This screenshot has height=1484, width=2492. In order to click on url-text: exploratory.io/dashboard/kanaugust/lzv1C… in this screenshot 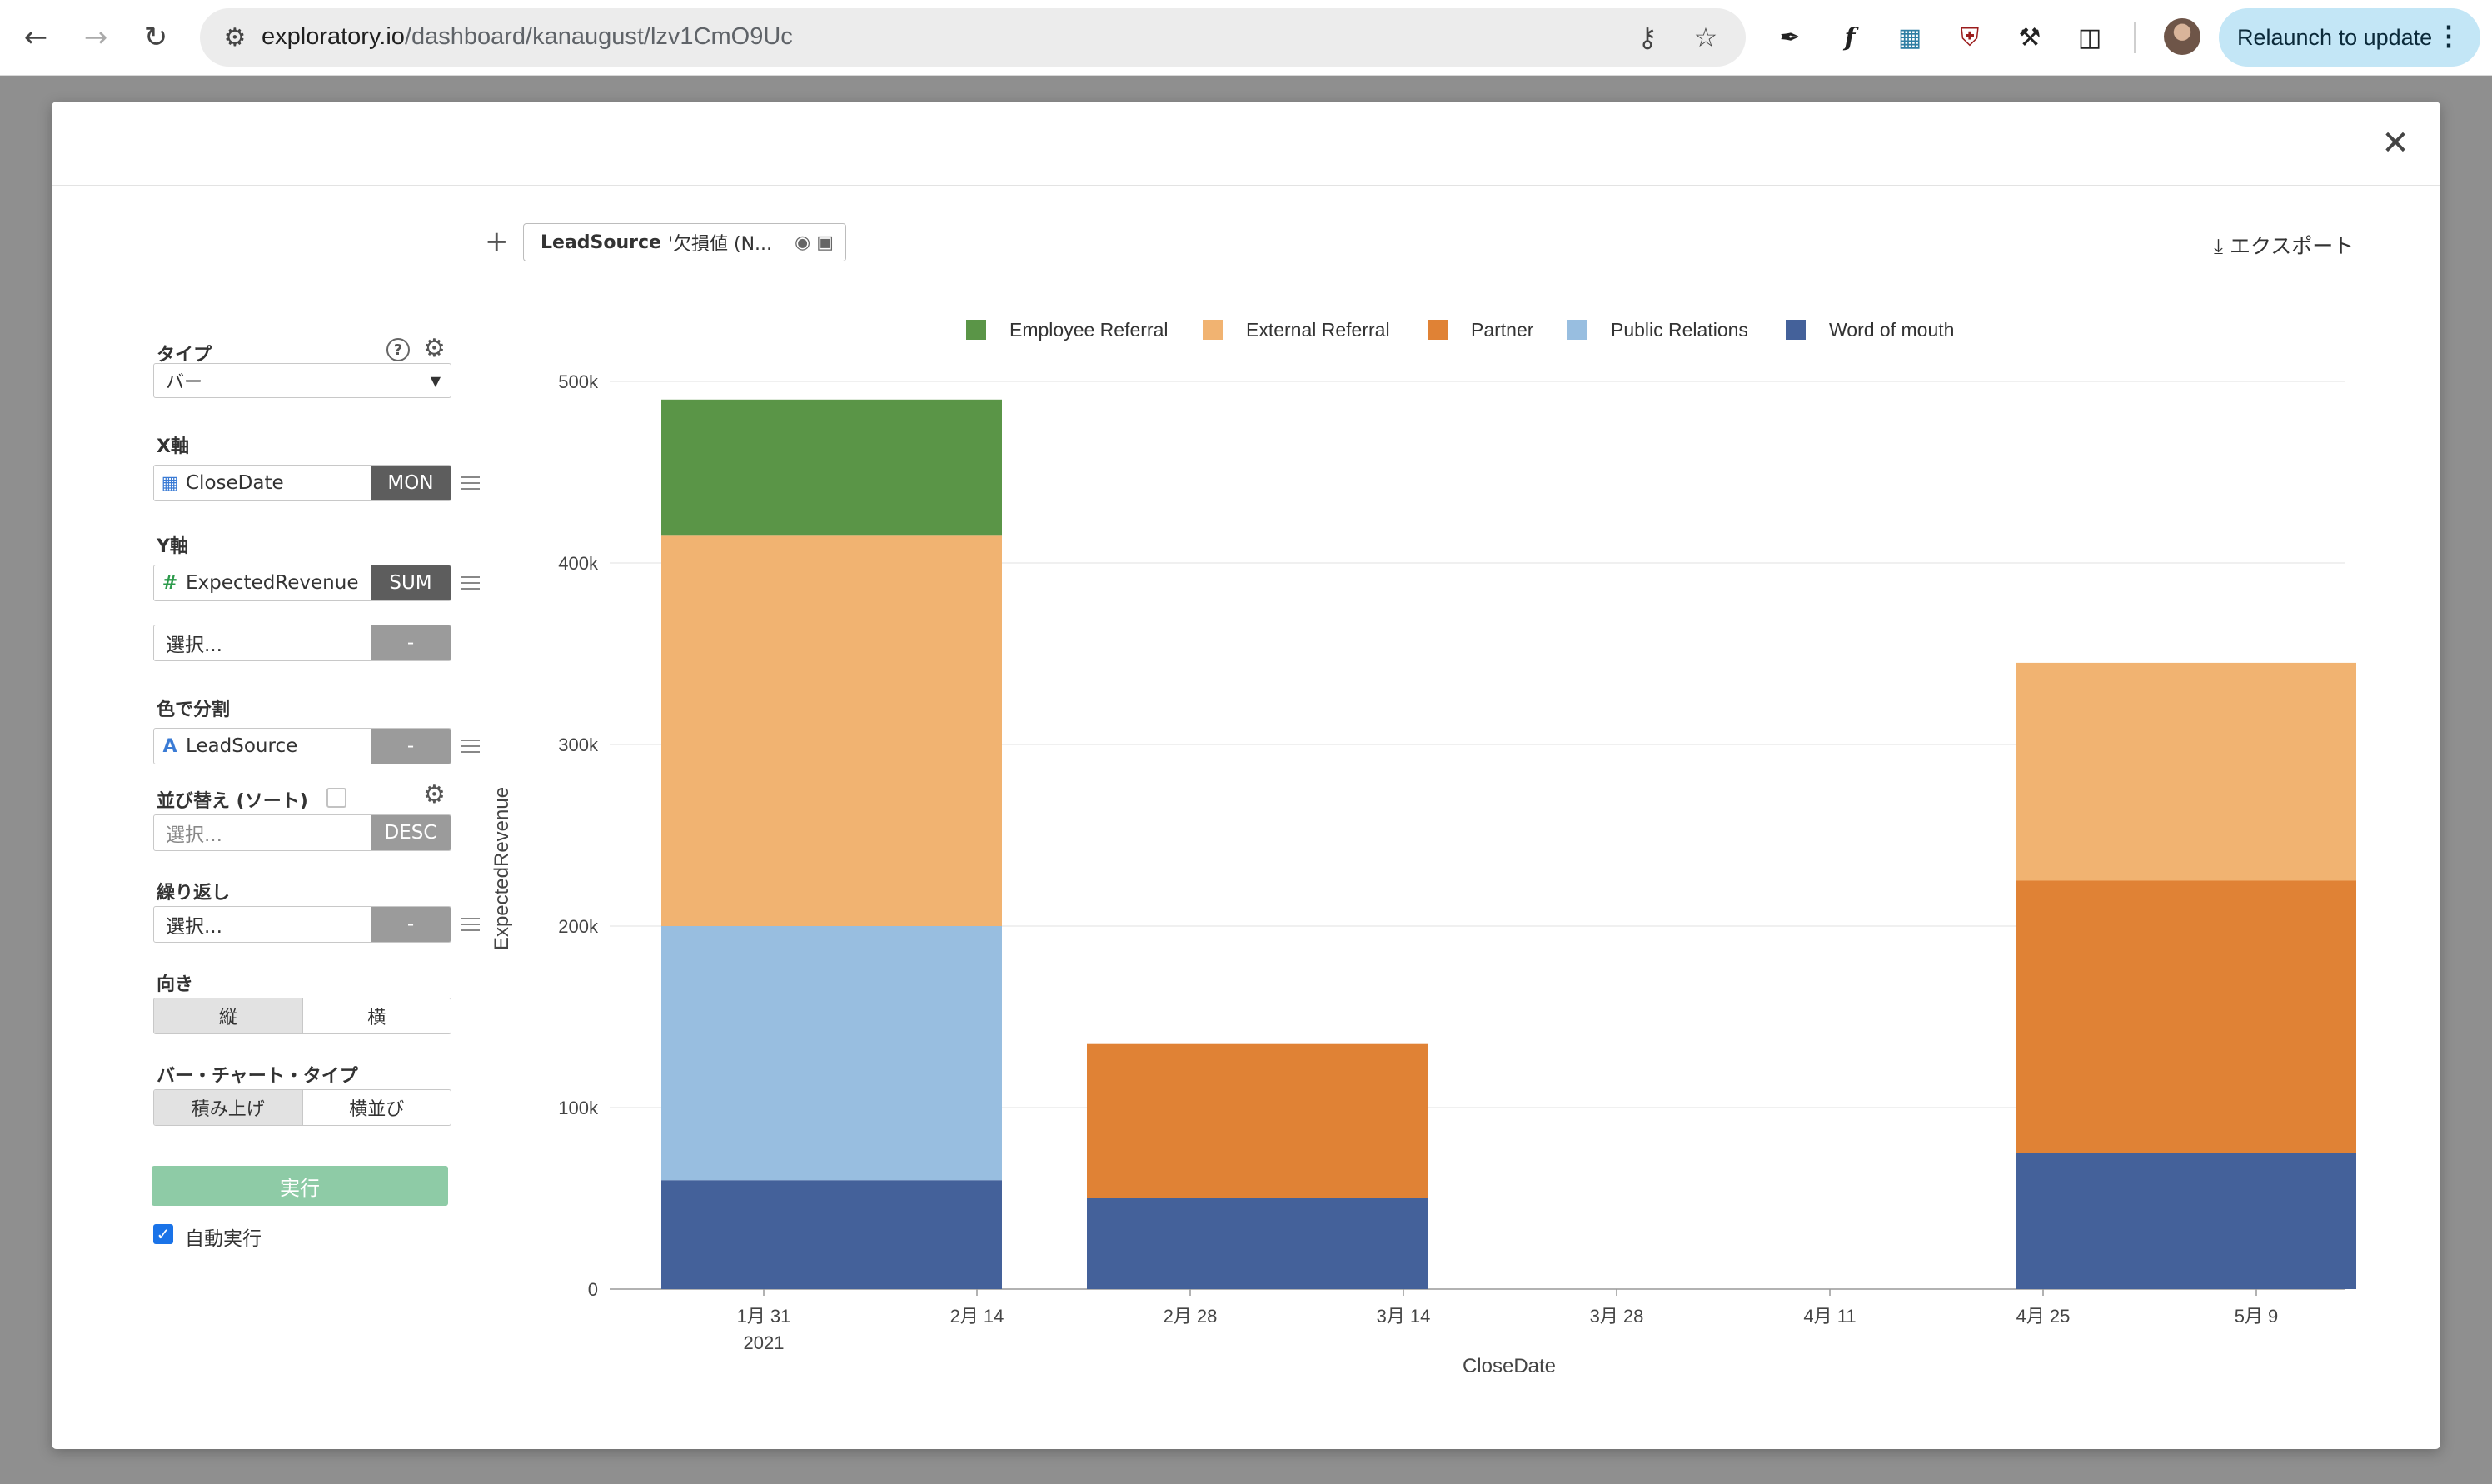, I will do `click(527, 37)`.